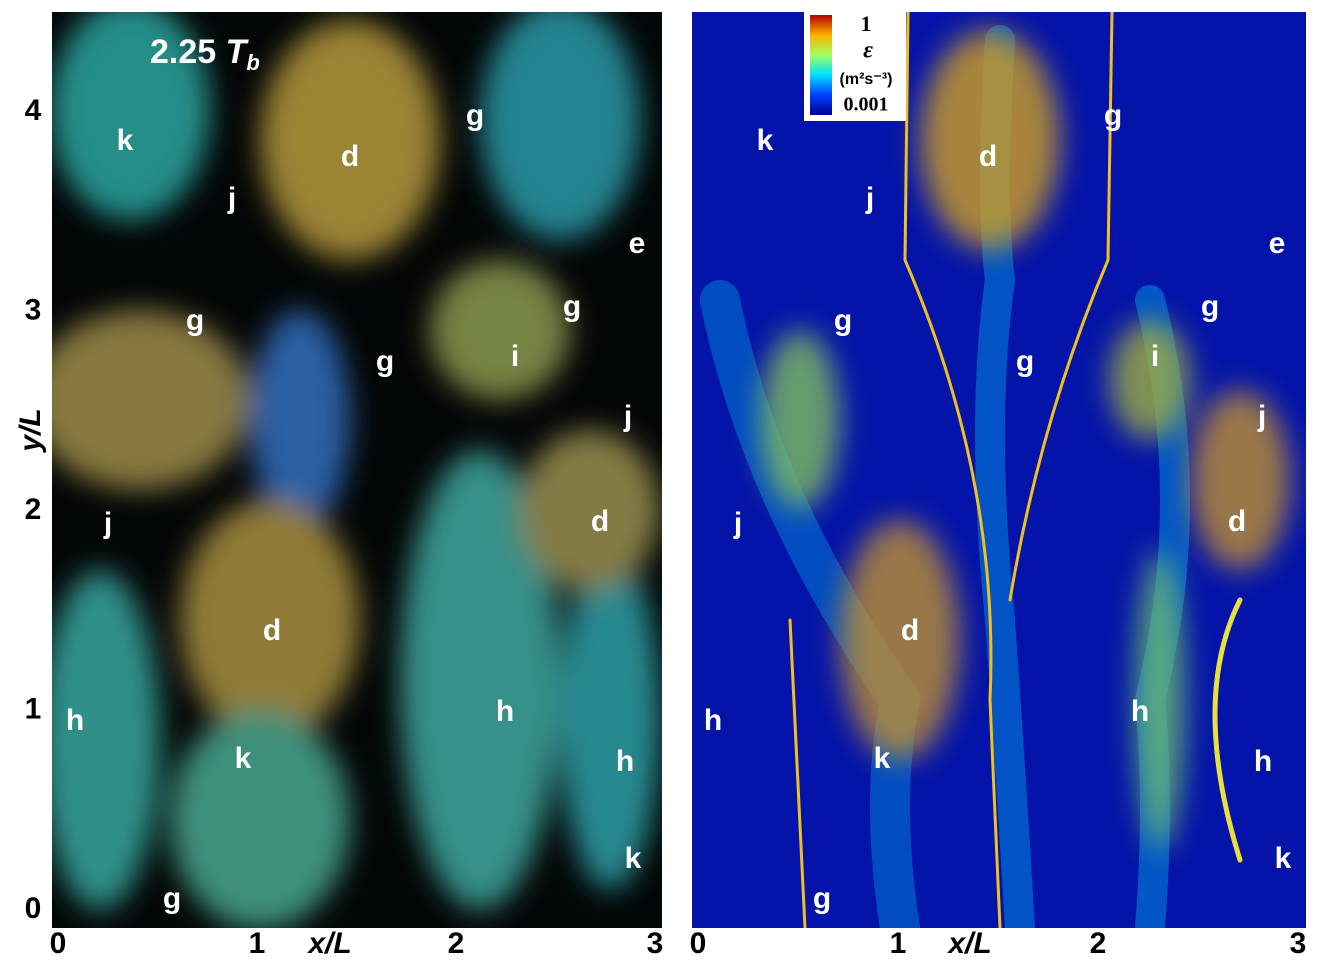 The height and width of the screenshot is (963, 1318). I want to click on time-label: 2.25 Tb, so click(205, 54).